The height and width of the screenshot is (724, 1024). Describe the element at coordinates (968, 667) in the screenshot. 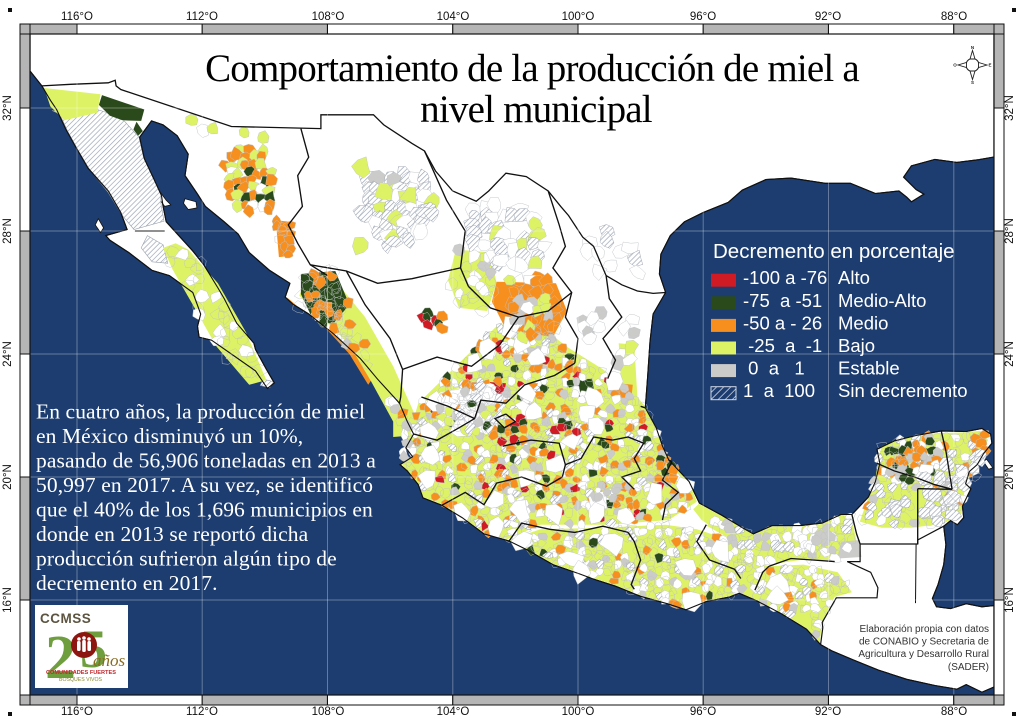

I see `svg-text: (SADER)` at that location.